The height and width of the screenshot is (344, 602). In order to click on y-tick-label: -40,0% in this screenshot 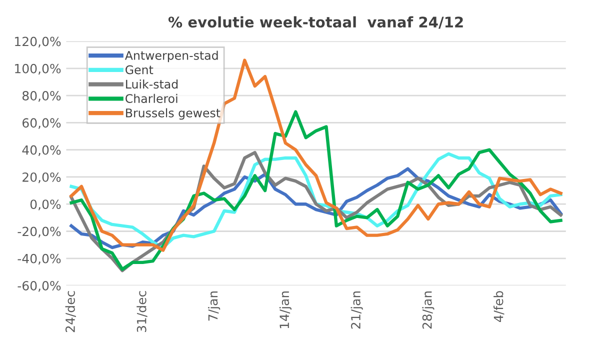, I will do `click(39, 259)`.